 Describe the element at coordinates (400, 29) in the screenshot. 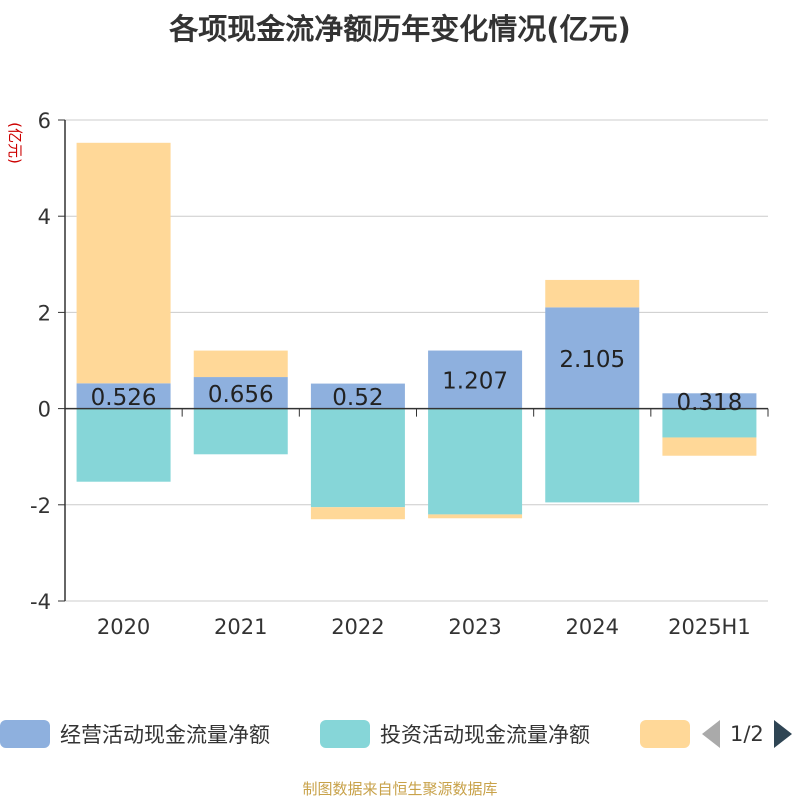

I see `chart-title: 各项现金流净额历年变化情况(亿元)` at that location.